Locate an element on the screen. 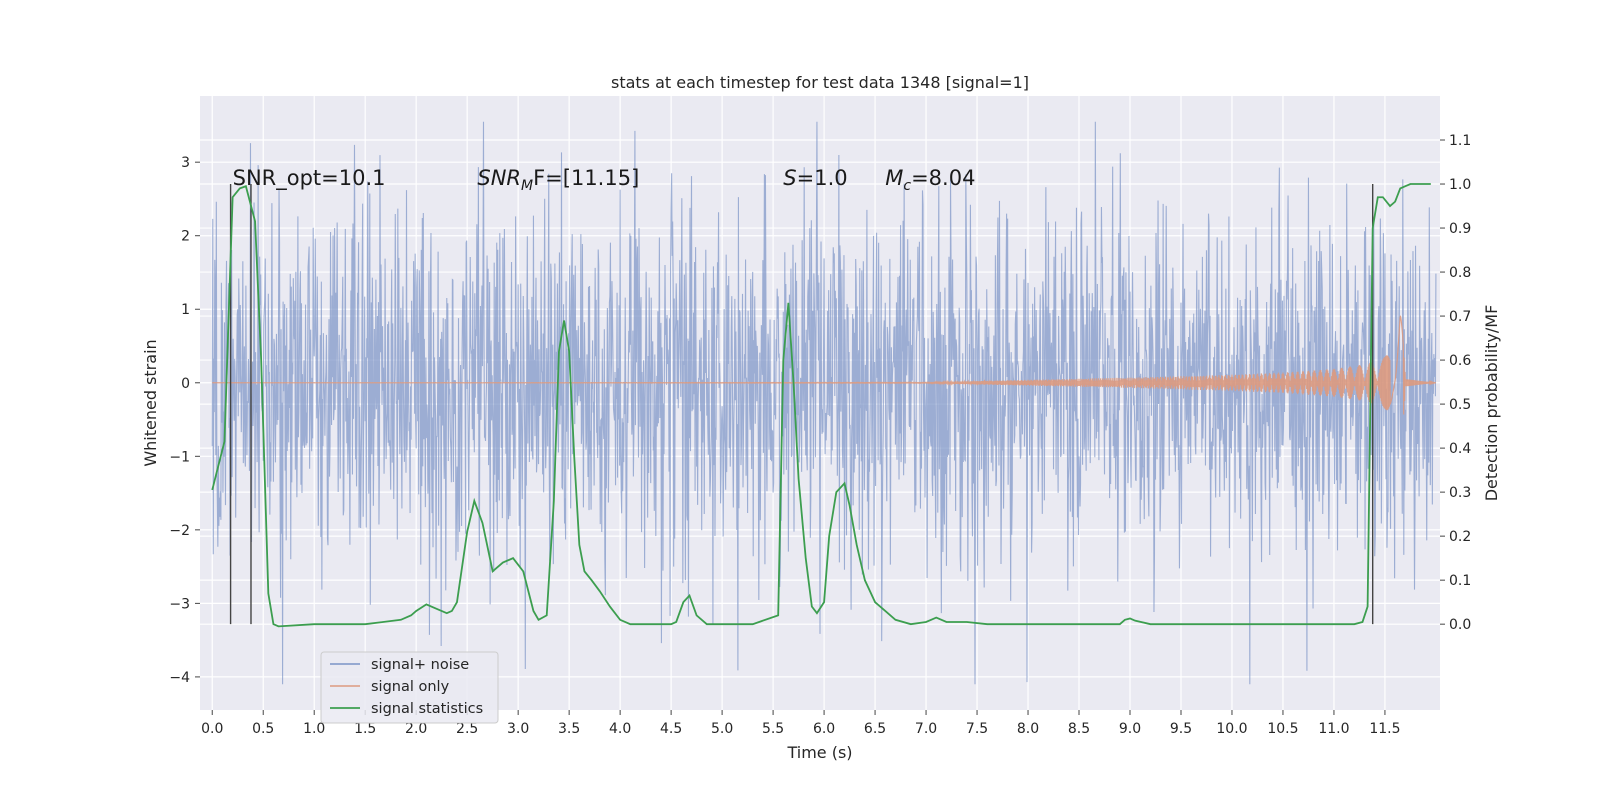 The height and width of the screenshot is (800, 1600). x-tick-label-18: 9.0 is located at coordinates (1130, 729).